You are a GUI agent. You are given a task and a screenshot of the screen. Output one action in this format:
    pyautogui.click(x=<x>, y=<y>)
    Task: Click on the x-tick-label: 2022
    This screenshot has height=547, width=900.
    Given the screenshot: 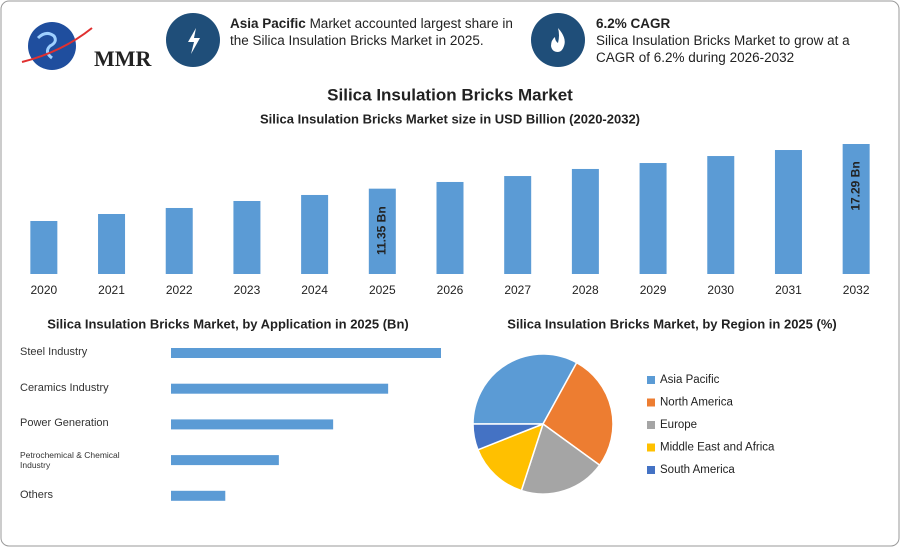 What is the action you would take?
    pyautogui.click(x=179, y=290)
    